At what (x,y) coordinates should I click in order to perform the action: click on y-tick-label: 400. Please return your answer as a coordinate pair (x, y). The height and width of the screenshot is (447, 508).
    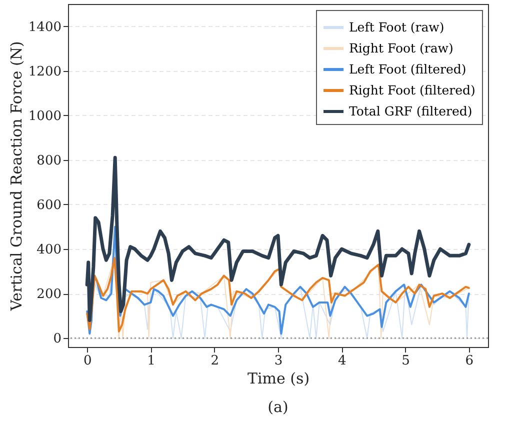
    Looking at the image, I should click on (49, 250).